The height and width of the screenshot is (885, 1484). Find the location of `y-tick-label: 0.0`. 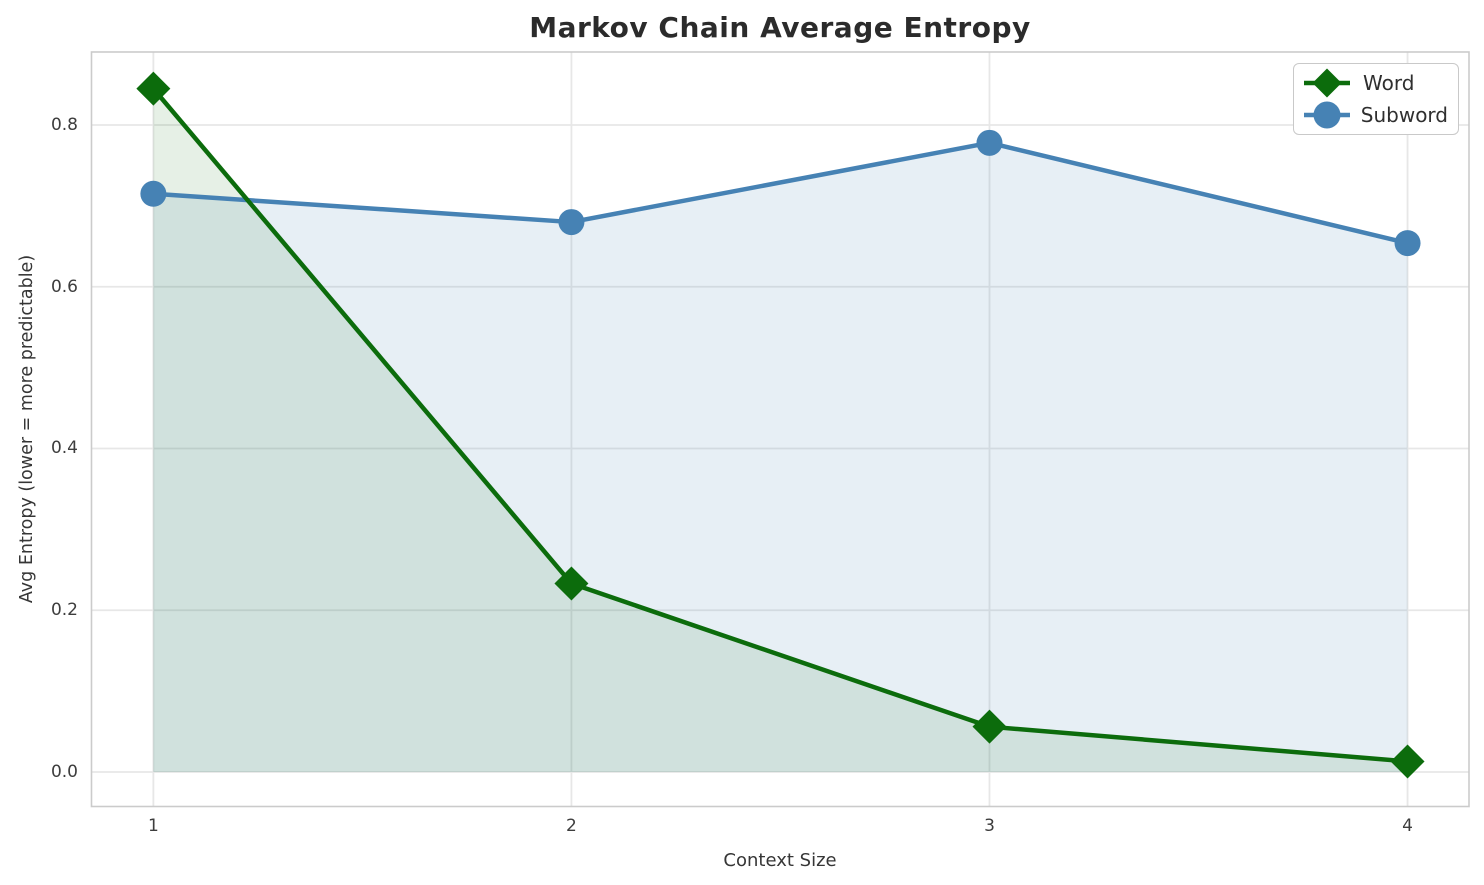

y-tick-label: 0.0 is located at coordinates (64, 771).